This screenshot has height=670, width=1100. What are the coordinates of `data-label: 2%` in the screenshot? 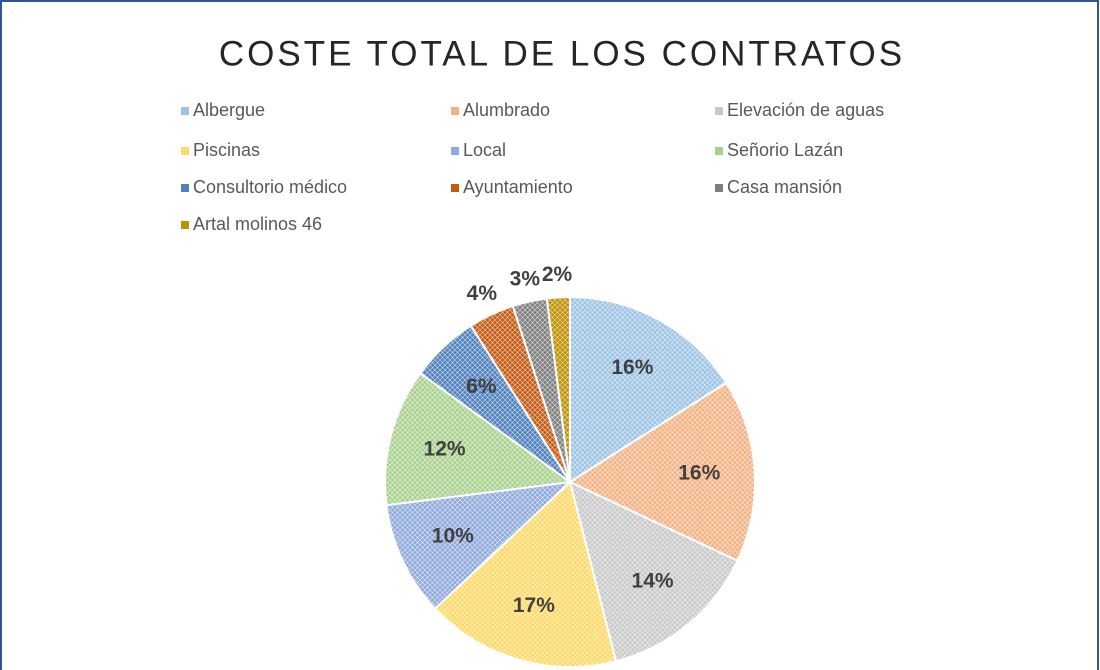 It's located at (557, 274).